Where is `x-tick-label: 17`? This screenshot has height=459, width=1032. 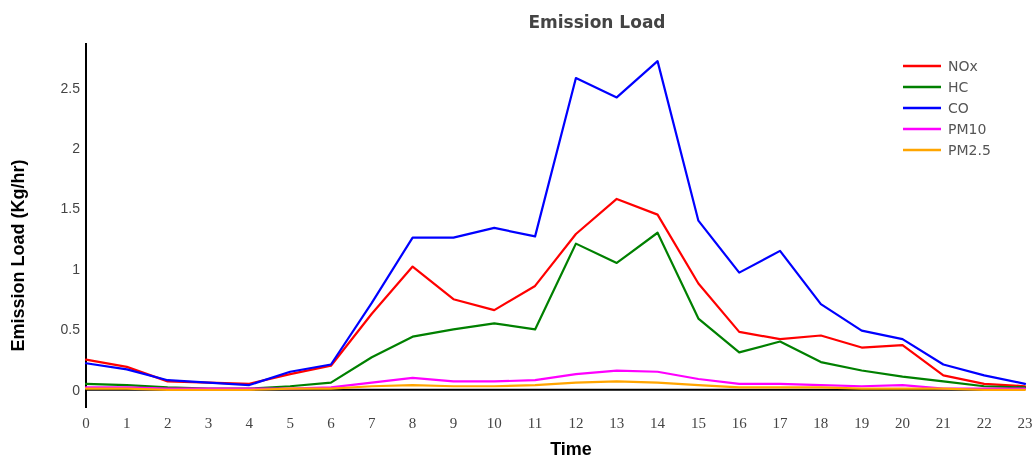 x-tick-label: 17 is located at coordinates (780, 423).